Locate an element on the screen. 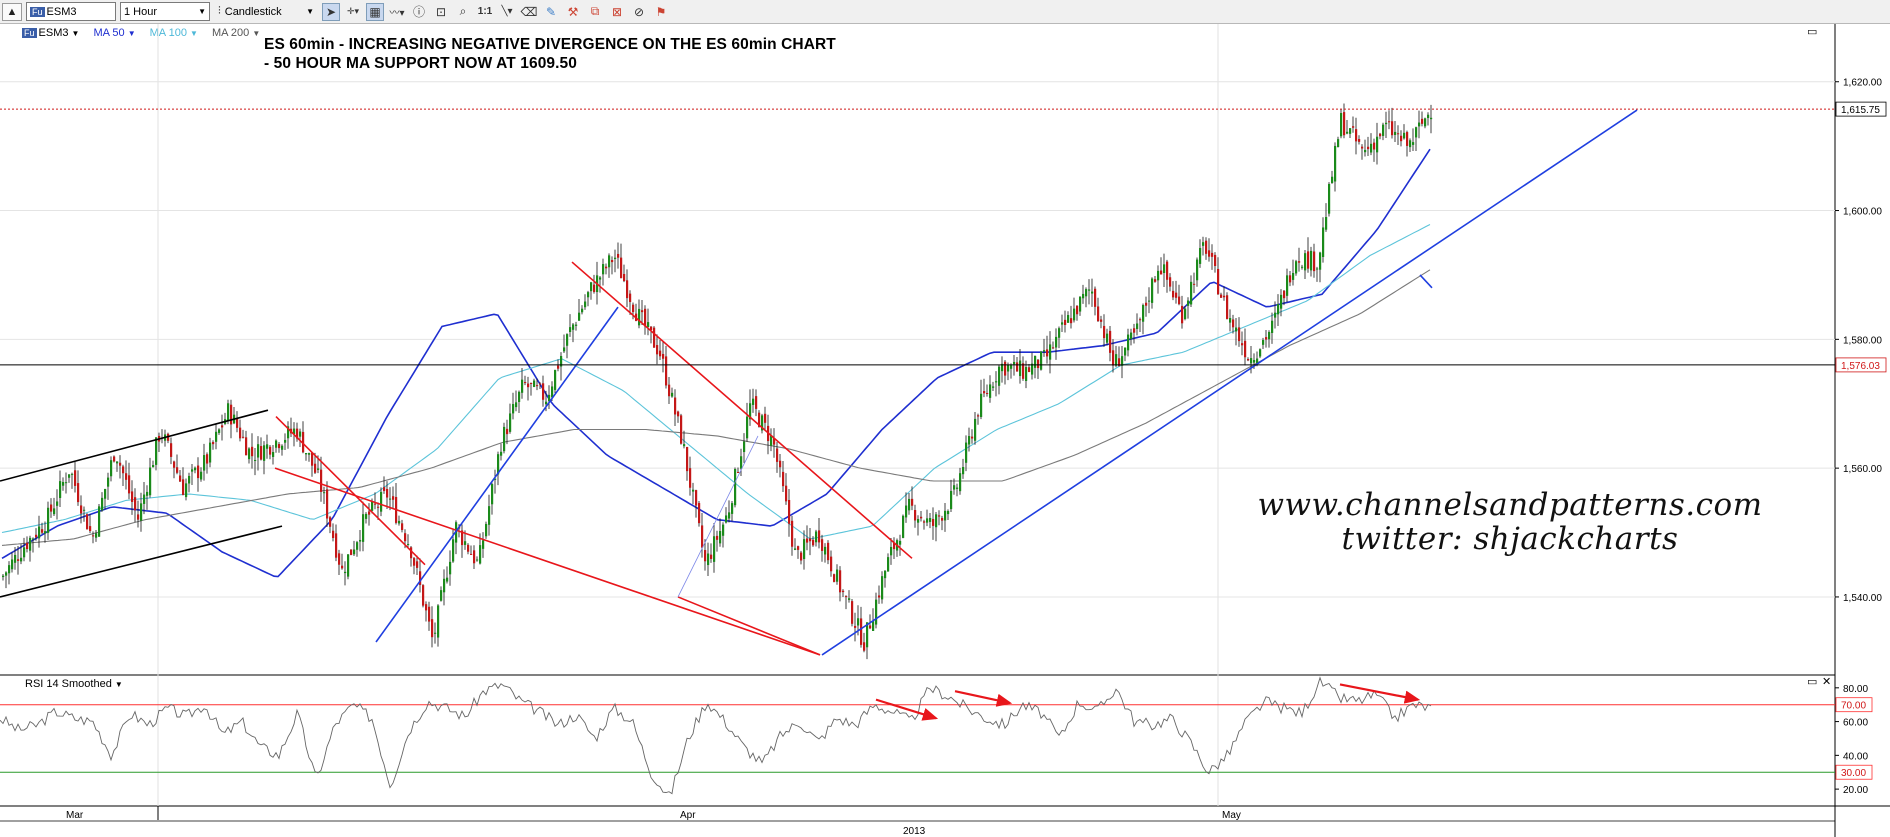 The height and width of the screenshot is (837, 1890). grid-icon: ▦ is located at coordinates (375, 11).